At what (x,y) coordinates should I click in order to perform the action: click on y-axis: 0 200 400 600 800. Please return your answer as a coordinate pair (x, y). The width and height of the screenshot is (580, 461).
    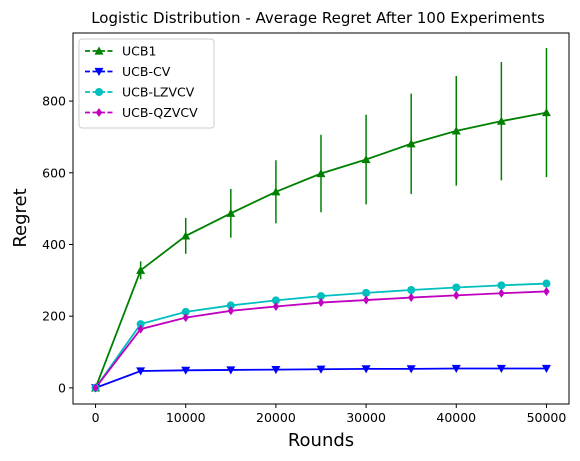
    Looking at the image, I should click on (57, 244).